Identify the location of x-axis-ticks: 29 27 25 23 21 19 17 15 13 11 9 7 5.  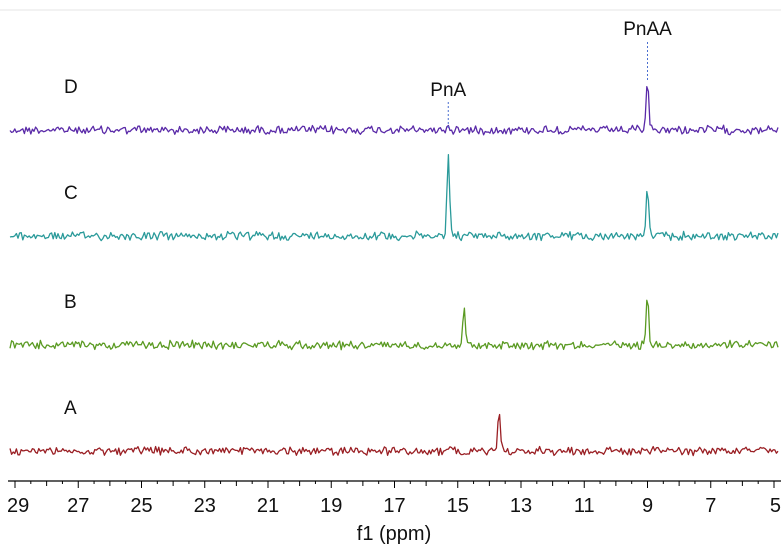
(394, 499).